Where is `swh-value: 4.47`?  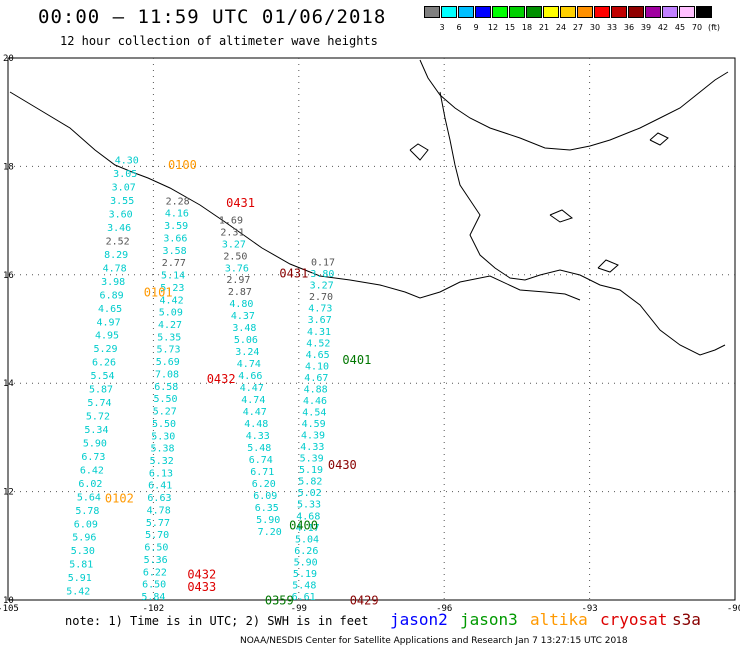
swh-value: 4.47 is located at coordinates (252, 388).